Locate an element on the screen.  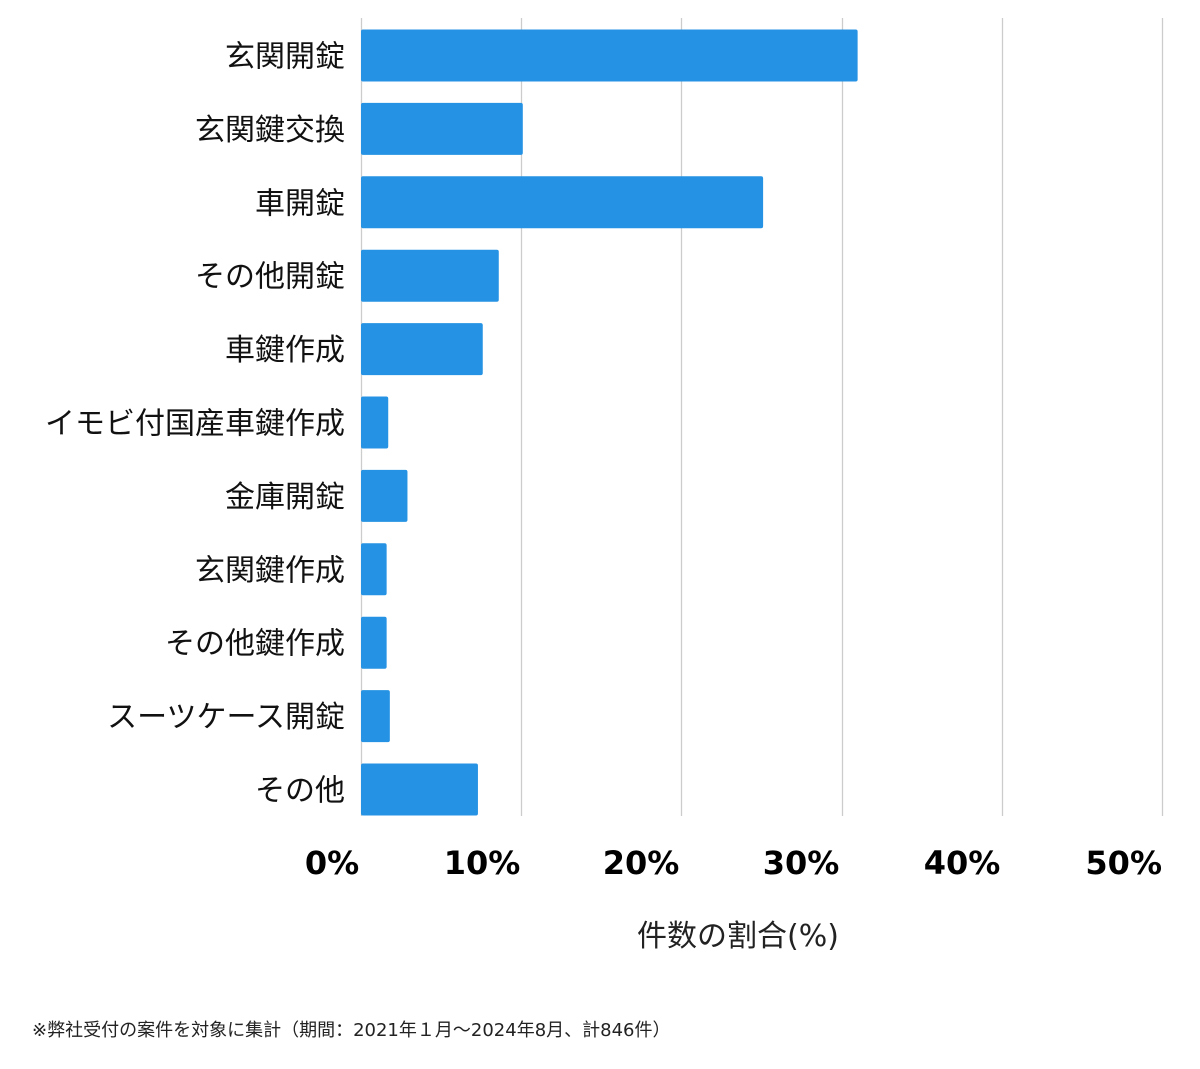
category-label: イモビ付国産車鍵作成 is located at coordinates (195, 424).